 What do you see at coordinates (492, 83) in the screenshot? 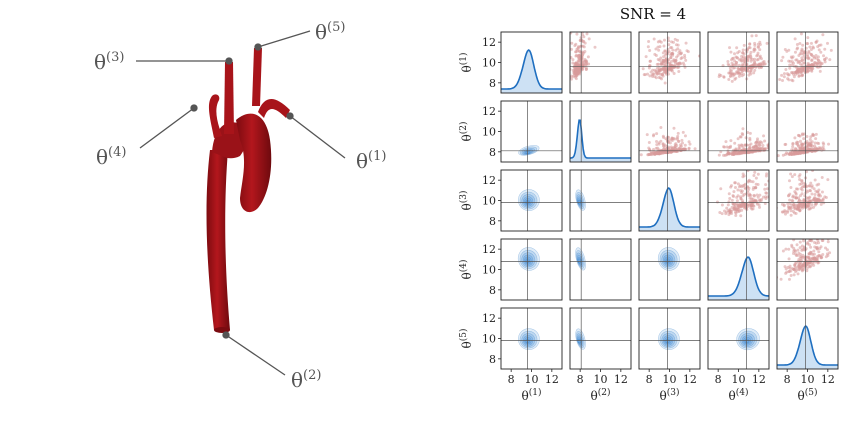
I see `y-tick-label: 8` at bounding box center [492, 83].